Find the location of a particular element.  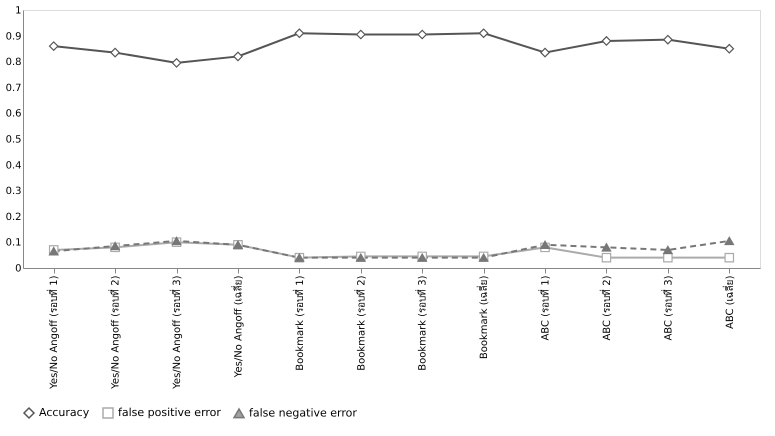

x-tick-label: ABC (รอบที่ 3) is located at coordinates (667, 308).